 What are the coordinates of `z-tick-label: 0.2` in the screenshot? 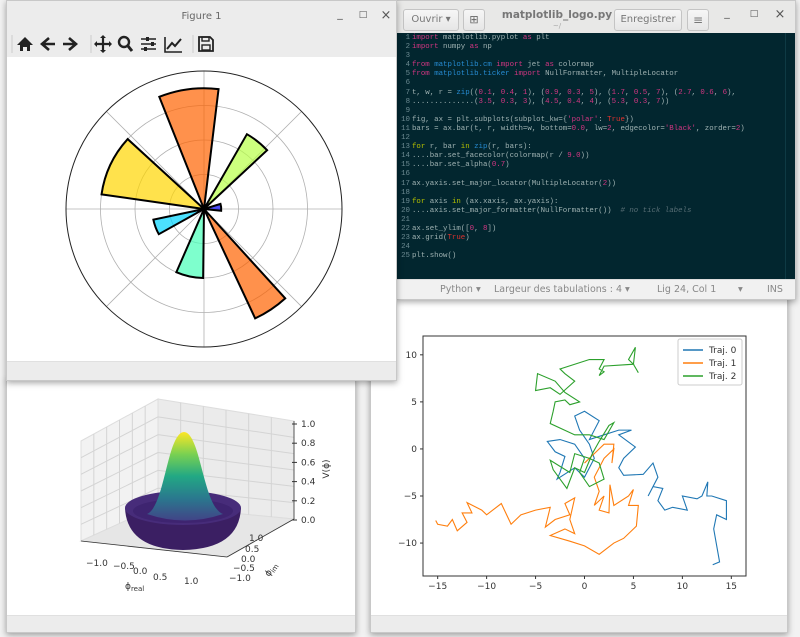 It's located at (308, 502).